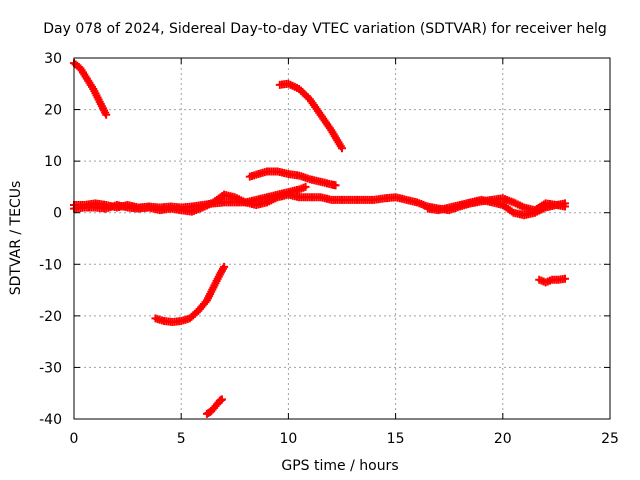  I want to click on y-tick-label: 0, so click(57, 214).